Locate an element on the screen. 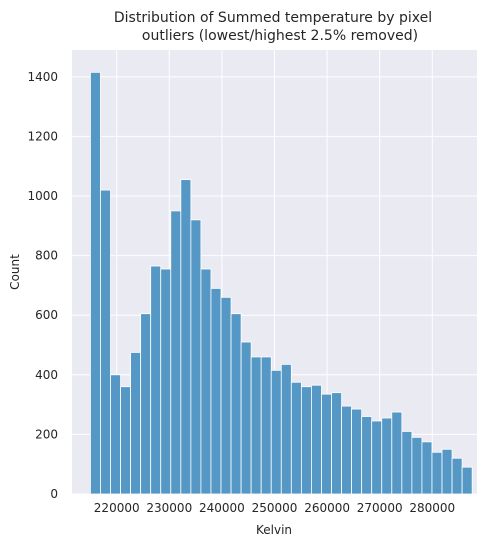  x-tick-label: 230000 is located at coordinates (169, 508).